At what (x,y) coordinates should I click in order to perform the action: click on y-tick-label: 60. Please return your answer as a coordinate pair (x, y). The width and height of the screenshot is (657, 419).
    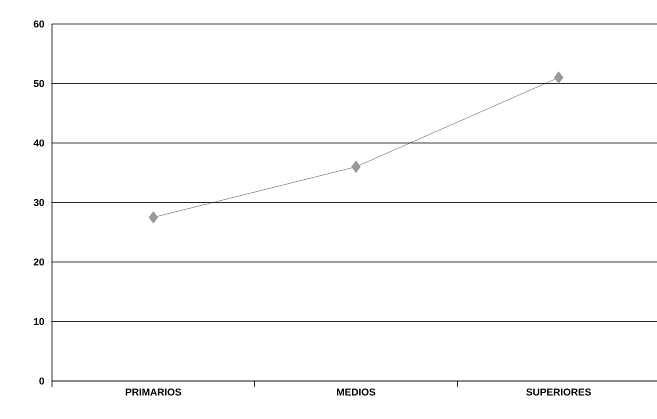
    Looking at the image, I should click on (39, 24).